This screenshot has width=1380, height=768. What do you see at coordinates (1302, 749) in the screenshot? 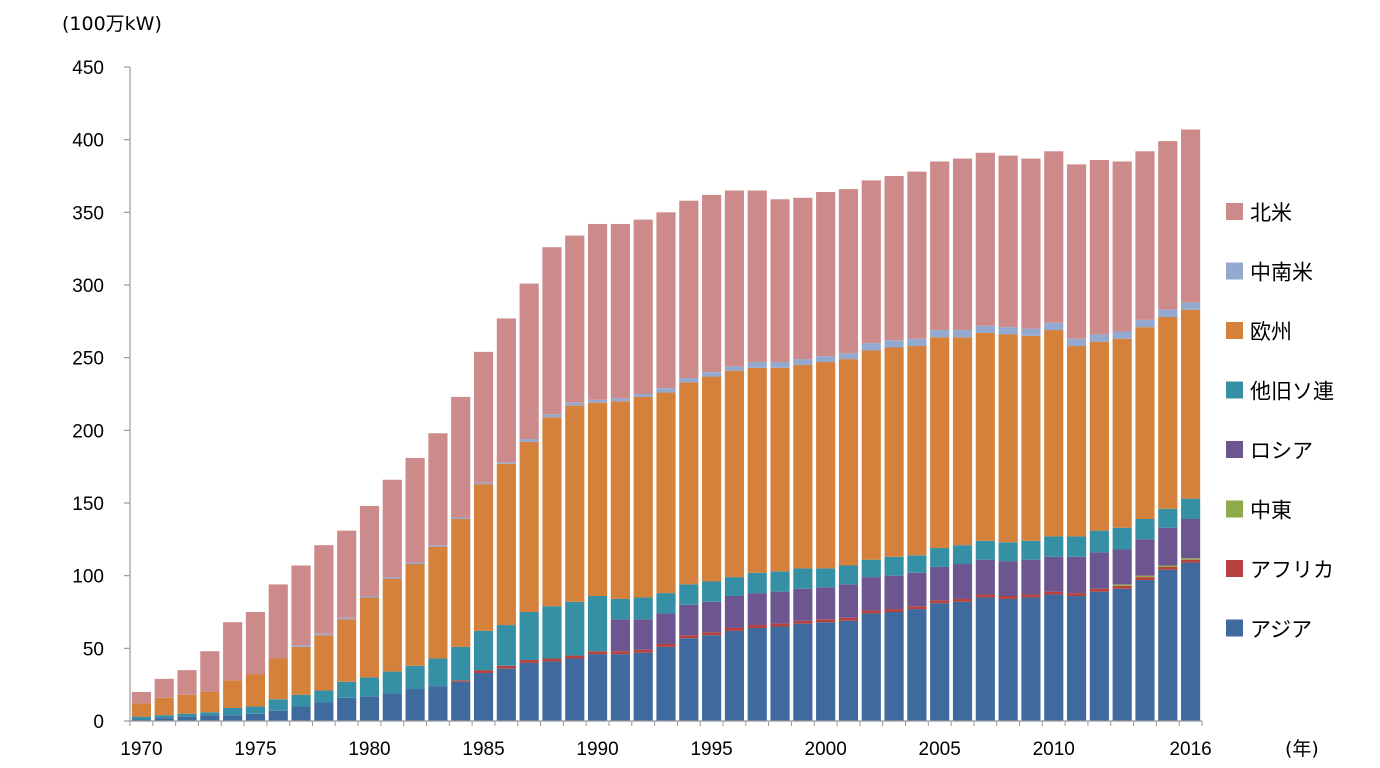
I see `x-unit-label: (年)` at bounding box center [1302, 749].